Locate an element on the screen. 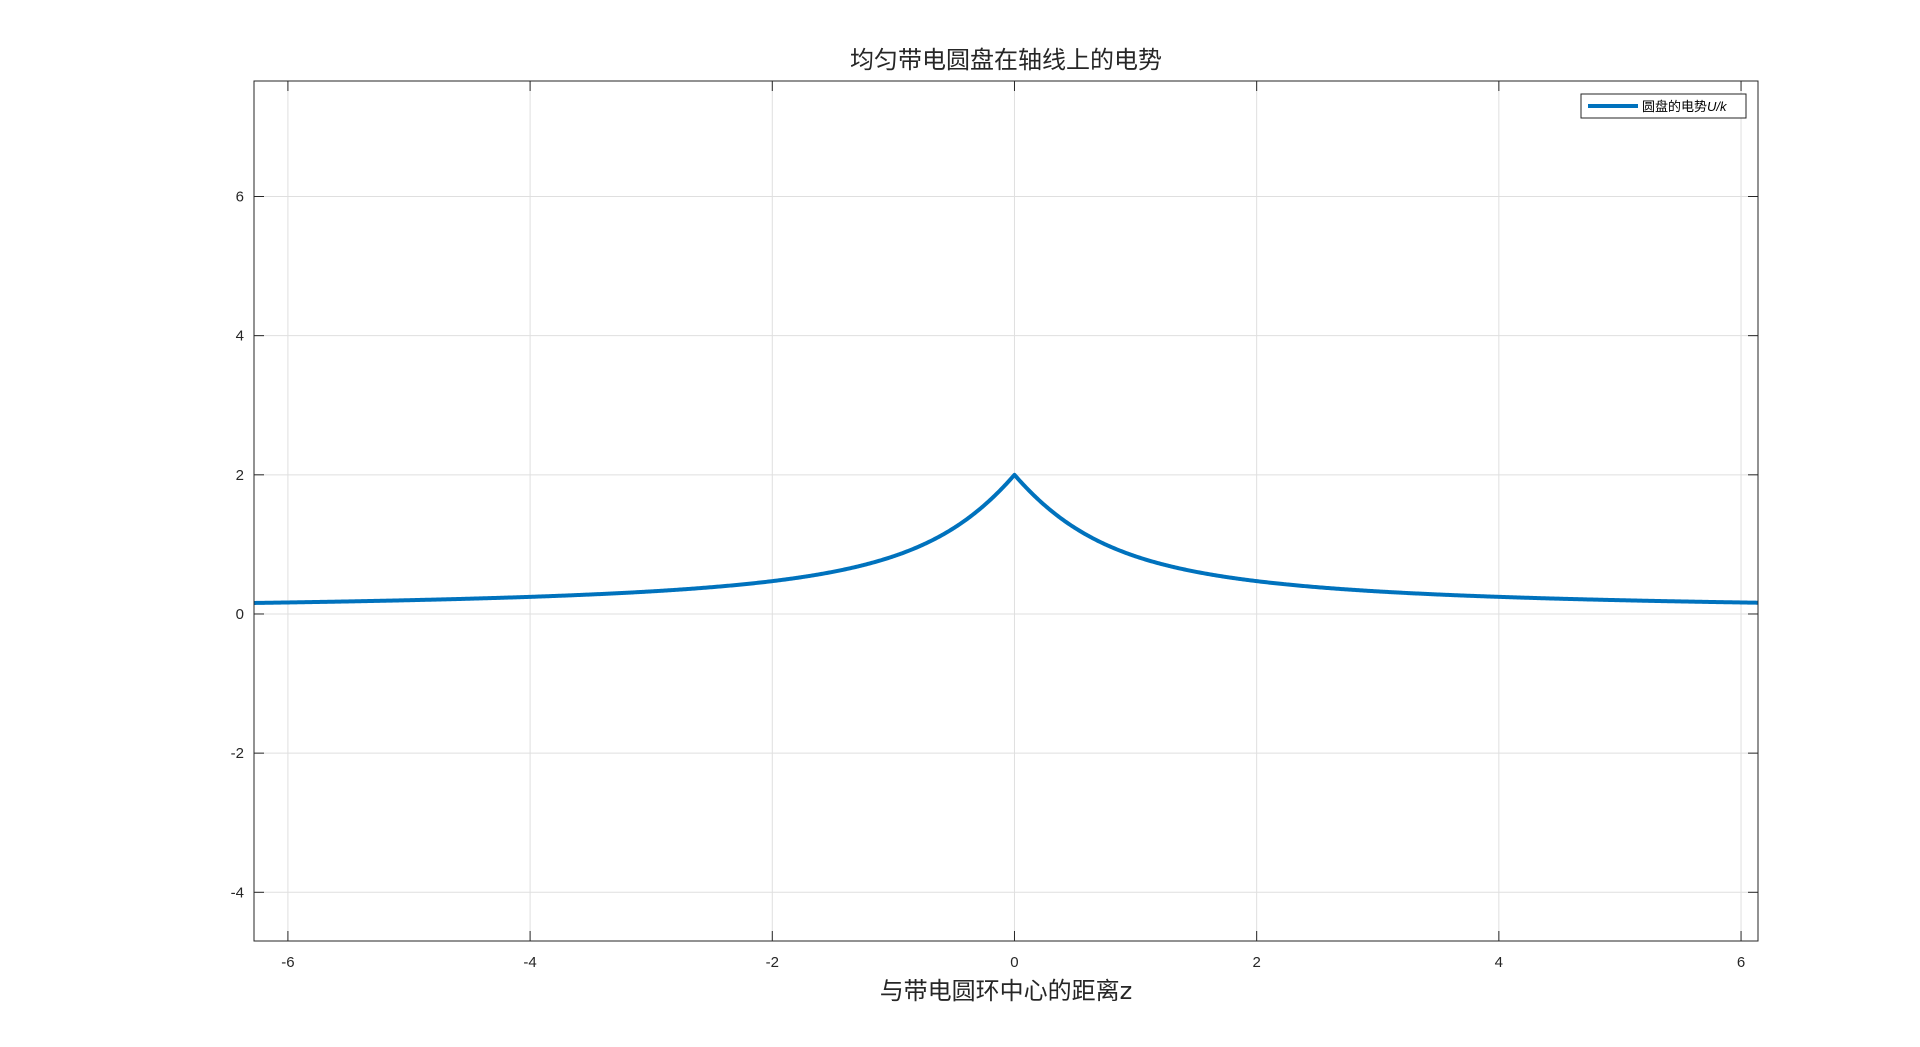 The width and height of the screenshot is (1920, 1047). y-tick-label: -2 is located at coordinates (237, 753).